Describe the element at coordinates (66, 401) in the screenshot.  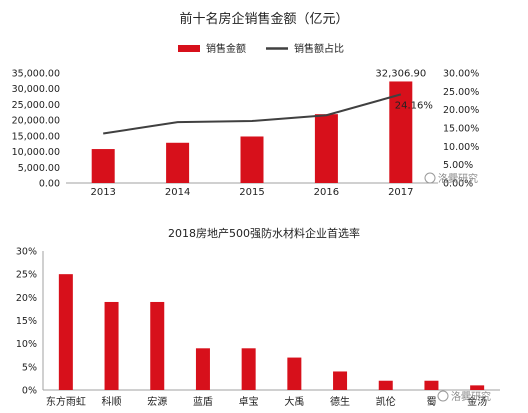
I see `category-label: 东方雨虹` at that location.